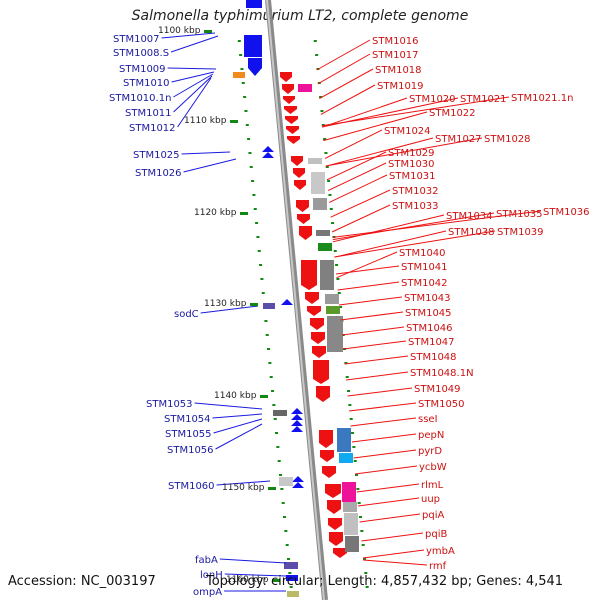 This screenshot has height=600, width=600. Describe the element at coordinates (412, 176) in the screenshot. I see `right-gene-label: STM1031` at that location.